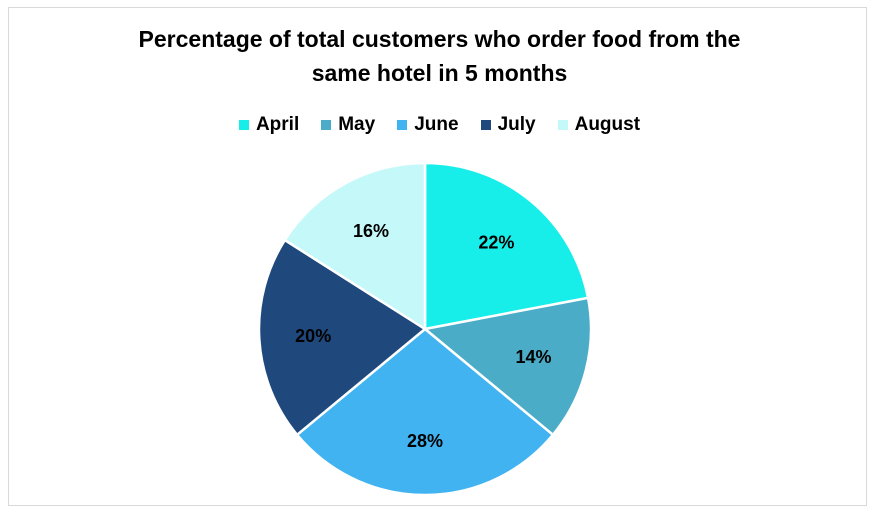  Describe the element at coordinates (425, 441) in the screenshot. I see `data-label-june: 28%` at that location.